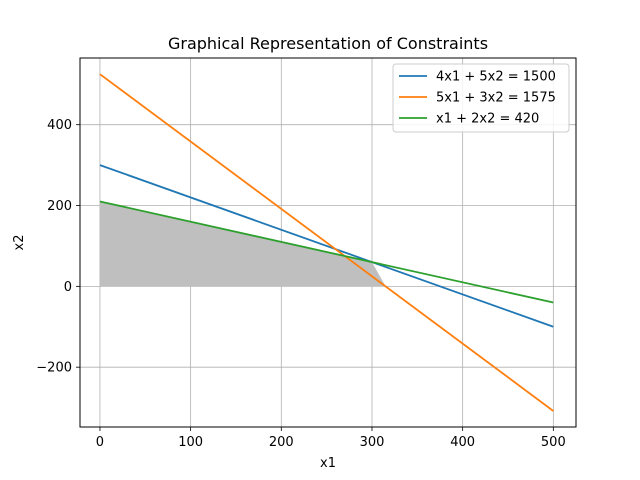 The height and width of the screenshot is (480, 640). What do you see at coordinates (54, 368) in the screenshot?
I see `y-tick-label: −200` at bounding box center [54, 368].